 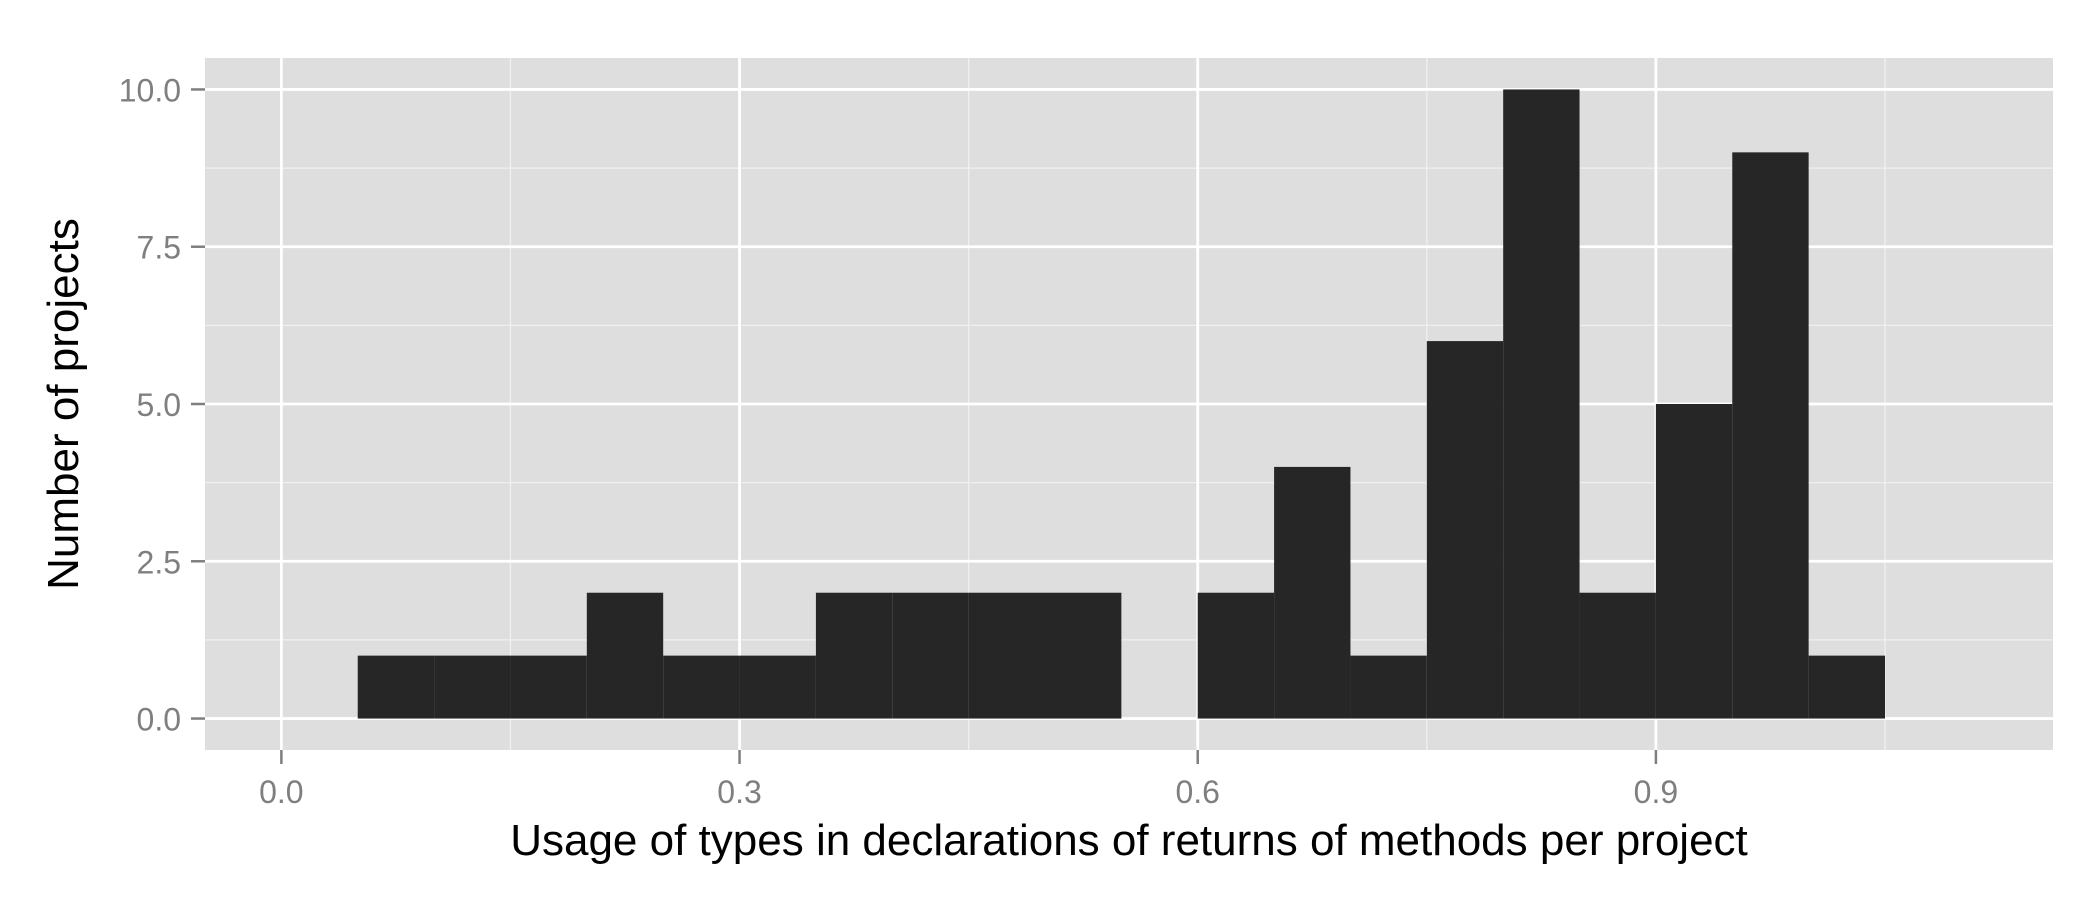 What do you see at coordinates (1197, 792) in the screenshot?
I see `x-tick-label: 0.6` at bounding box center [1197, 792].